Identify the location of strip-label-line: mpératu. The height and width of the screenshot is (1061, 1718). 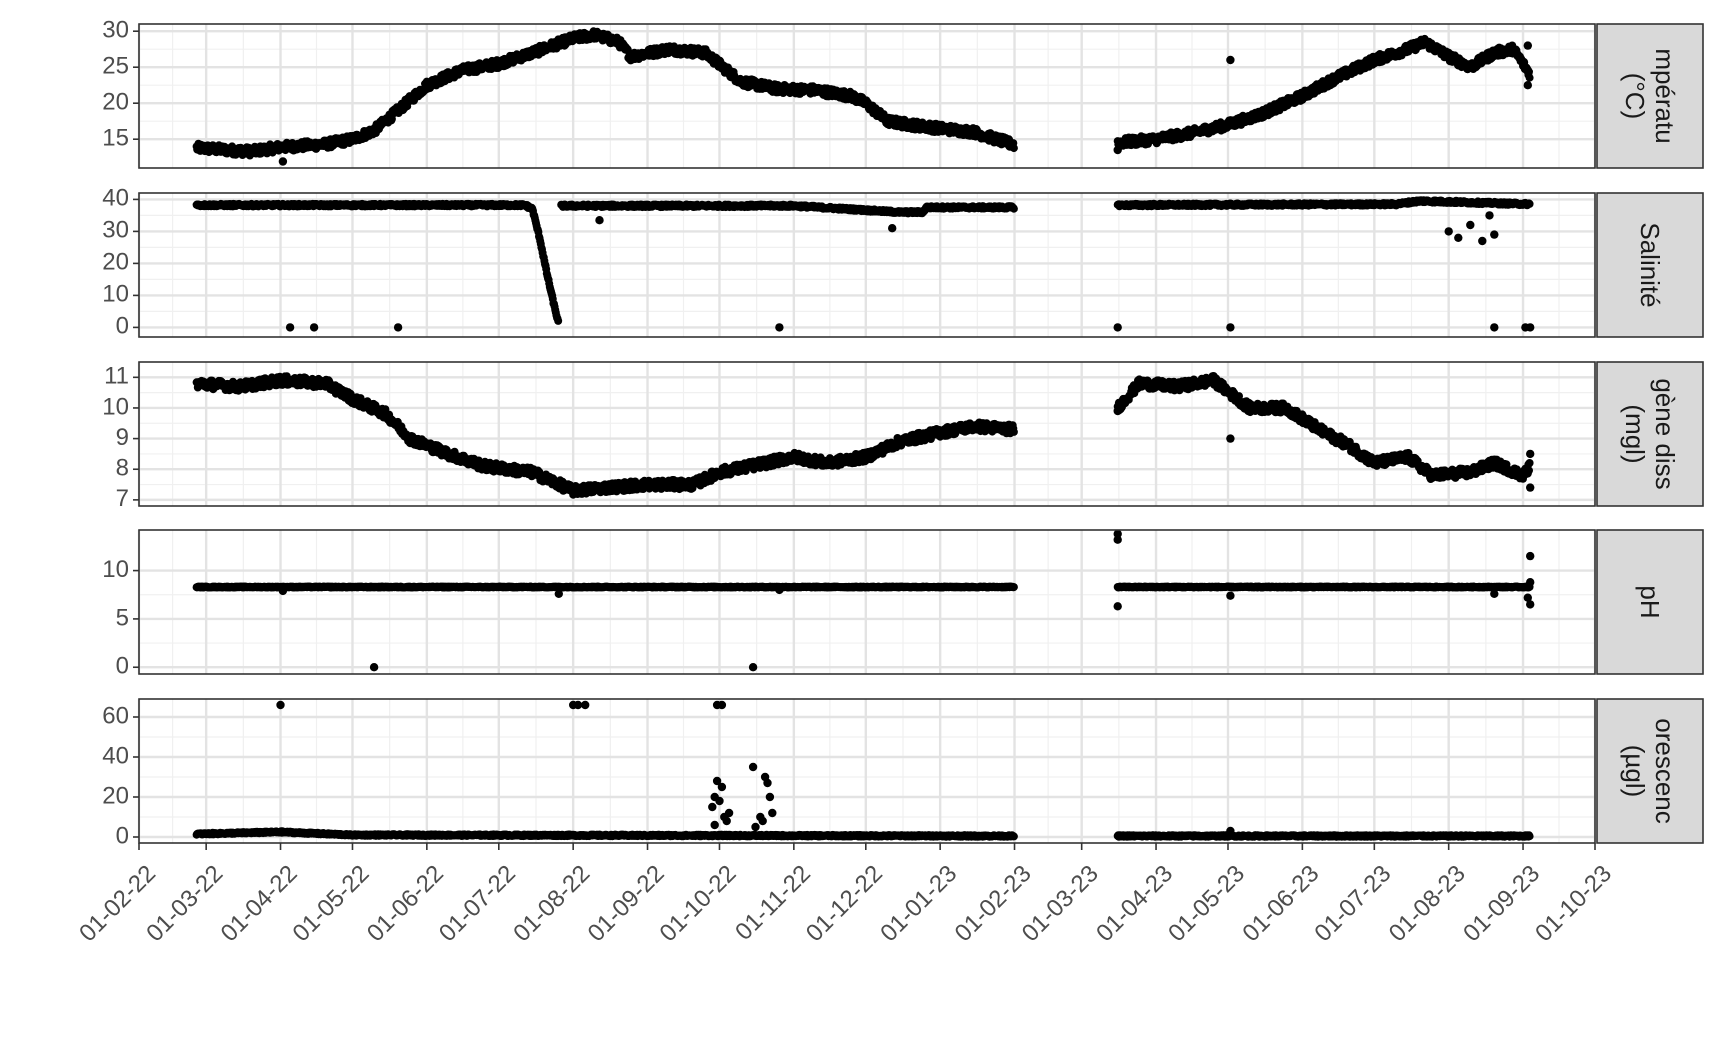
(1665, 95).